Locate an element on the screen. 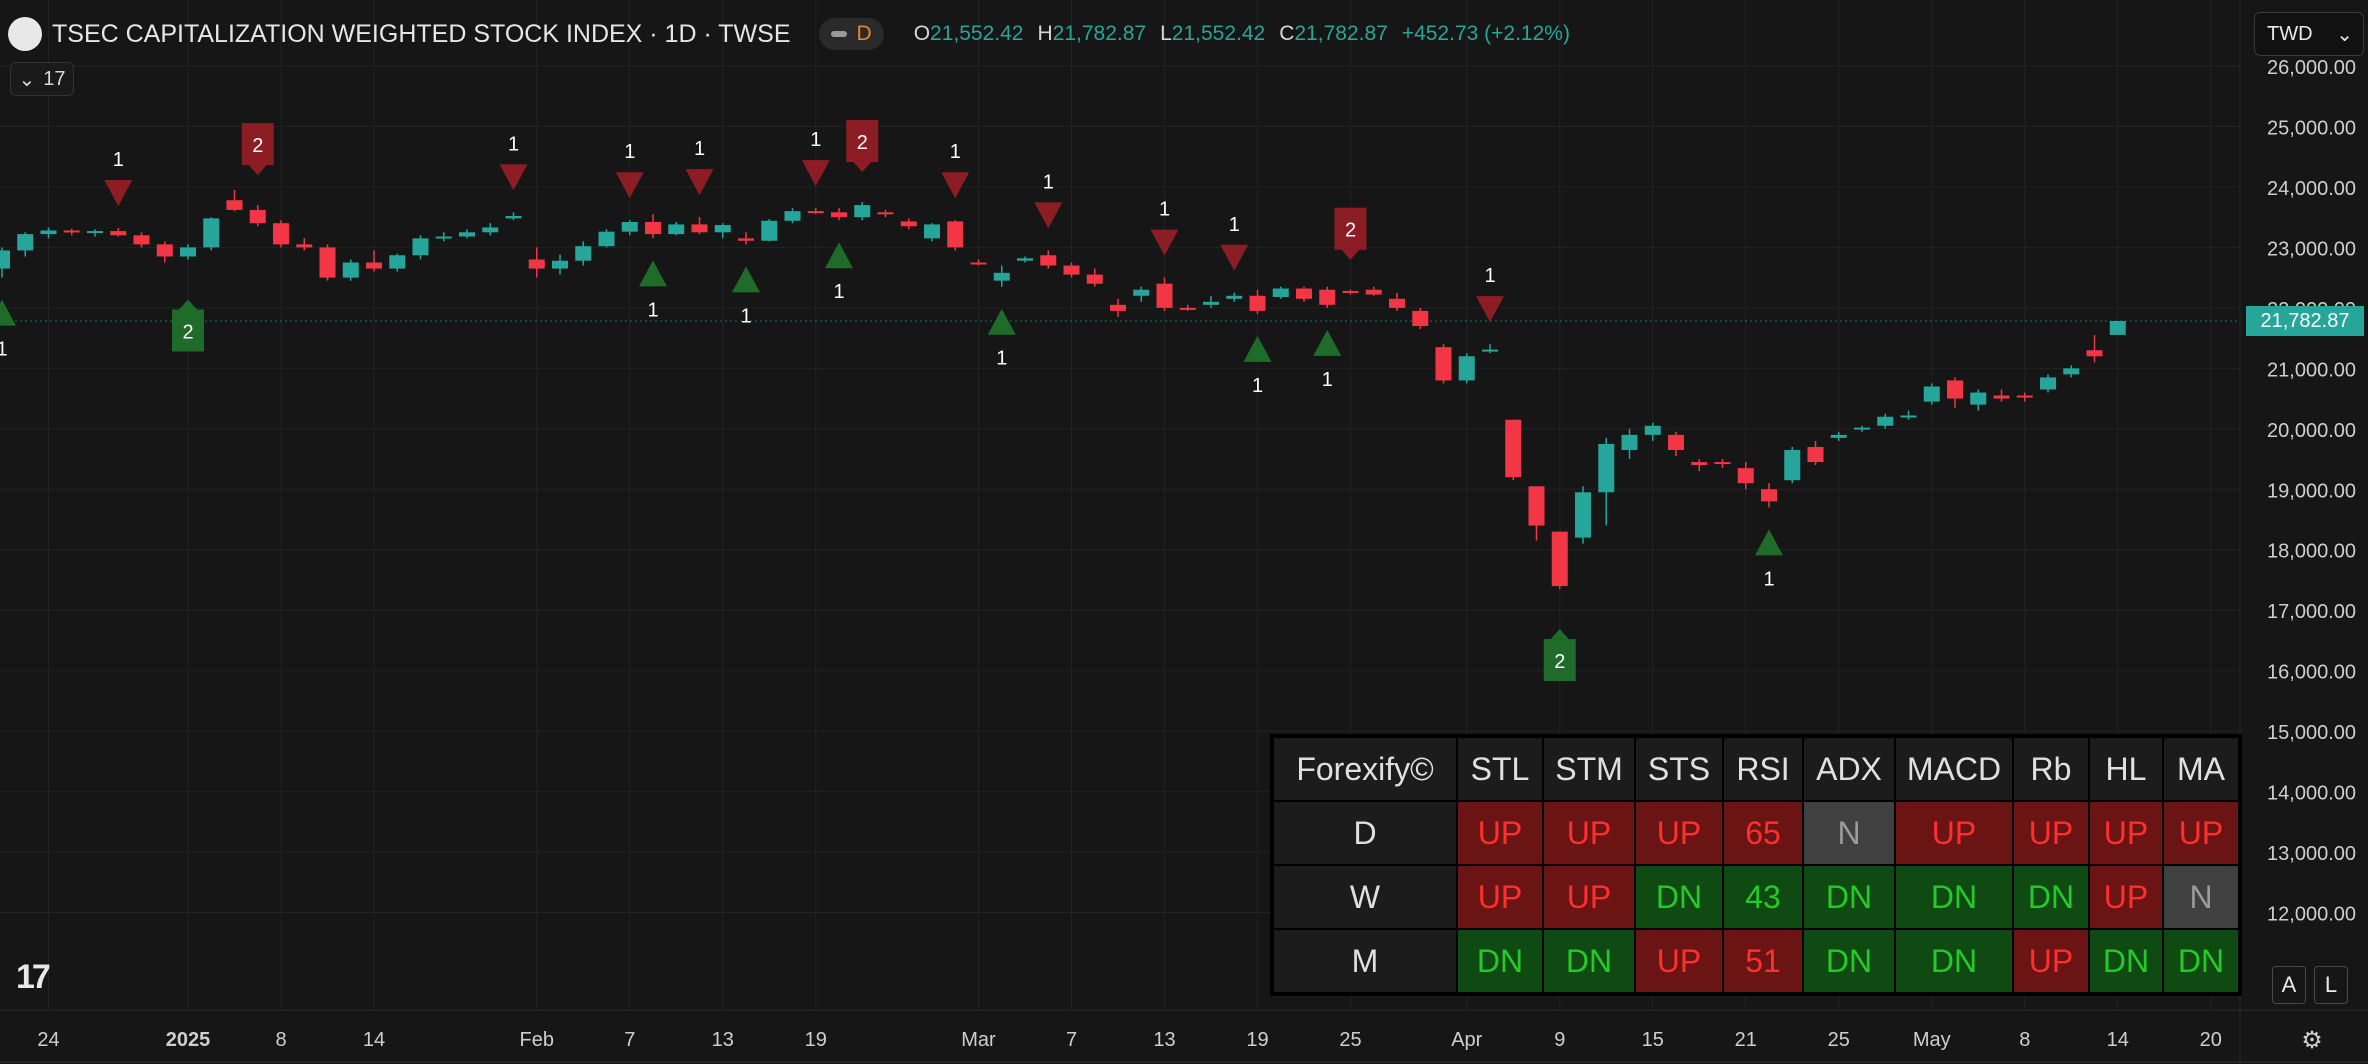 This screenshot has width=2368, height=1064. tradingview-logo-icon: 17 is located at coordinates (33, 977).